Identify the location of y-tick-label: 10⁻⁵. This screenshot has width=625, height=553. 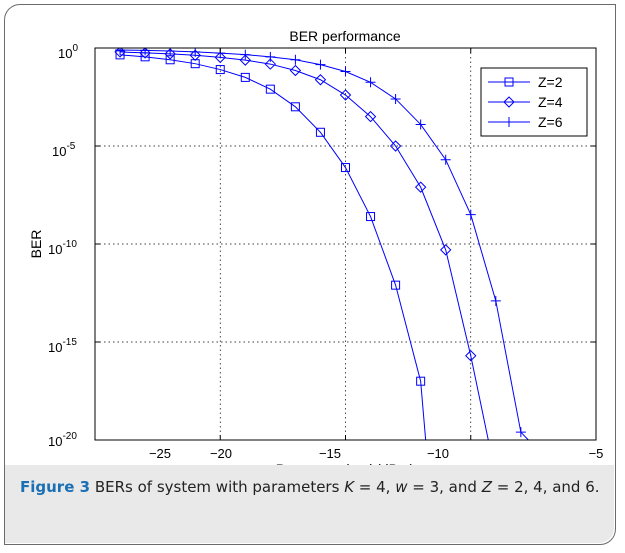
(64, 150).